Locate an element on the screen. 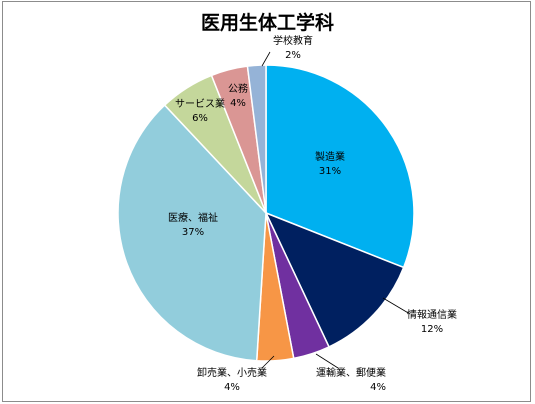 The width and height of the screenshot is (535, 404). slice-label-4: 医療、福祉 is located at coordinates (193, 217).